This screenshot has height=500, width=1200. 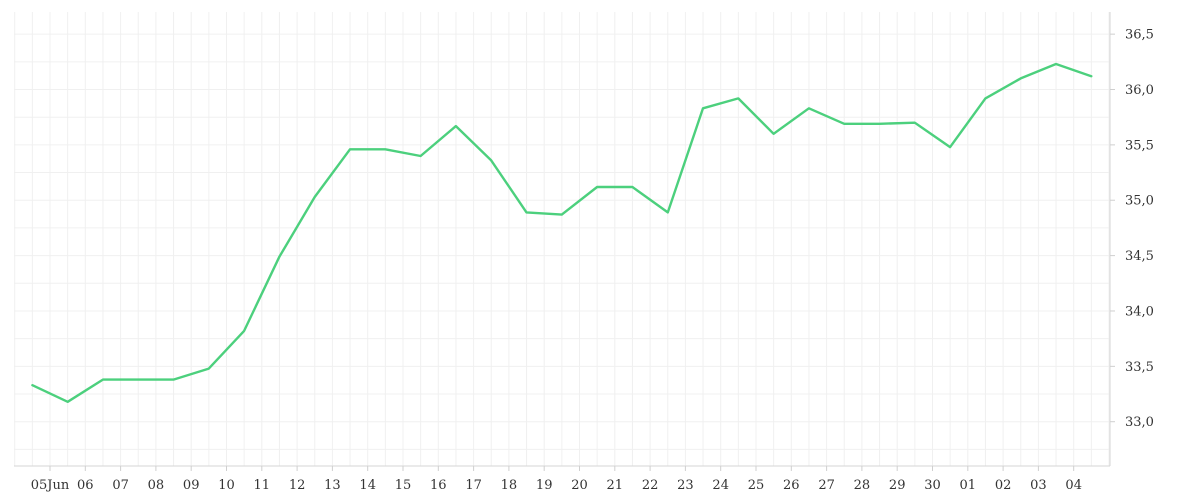 I want to click on y-tick-label: 36,0, so click(x=1139, y=90).